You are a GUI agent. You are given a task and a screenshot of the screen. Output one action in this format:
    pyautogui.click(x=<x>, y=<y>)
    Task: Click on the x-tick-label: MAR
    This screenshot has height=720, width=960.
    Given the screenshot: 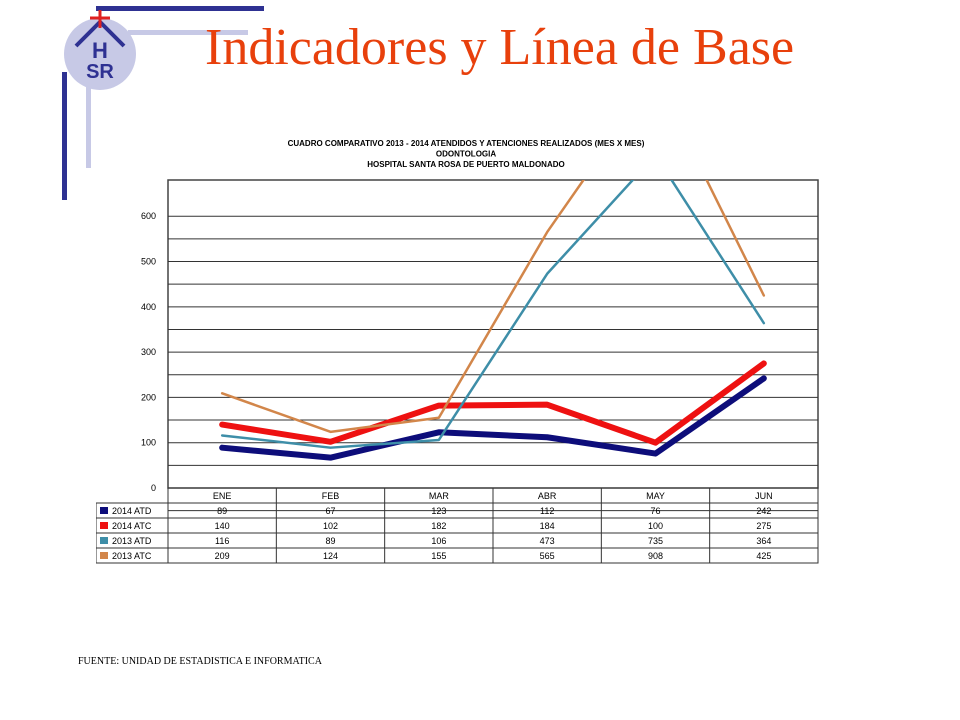 What is the action you would take?
    pyautogui.click(x=439, y=496)
    